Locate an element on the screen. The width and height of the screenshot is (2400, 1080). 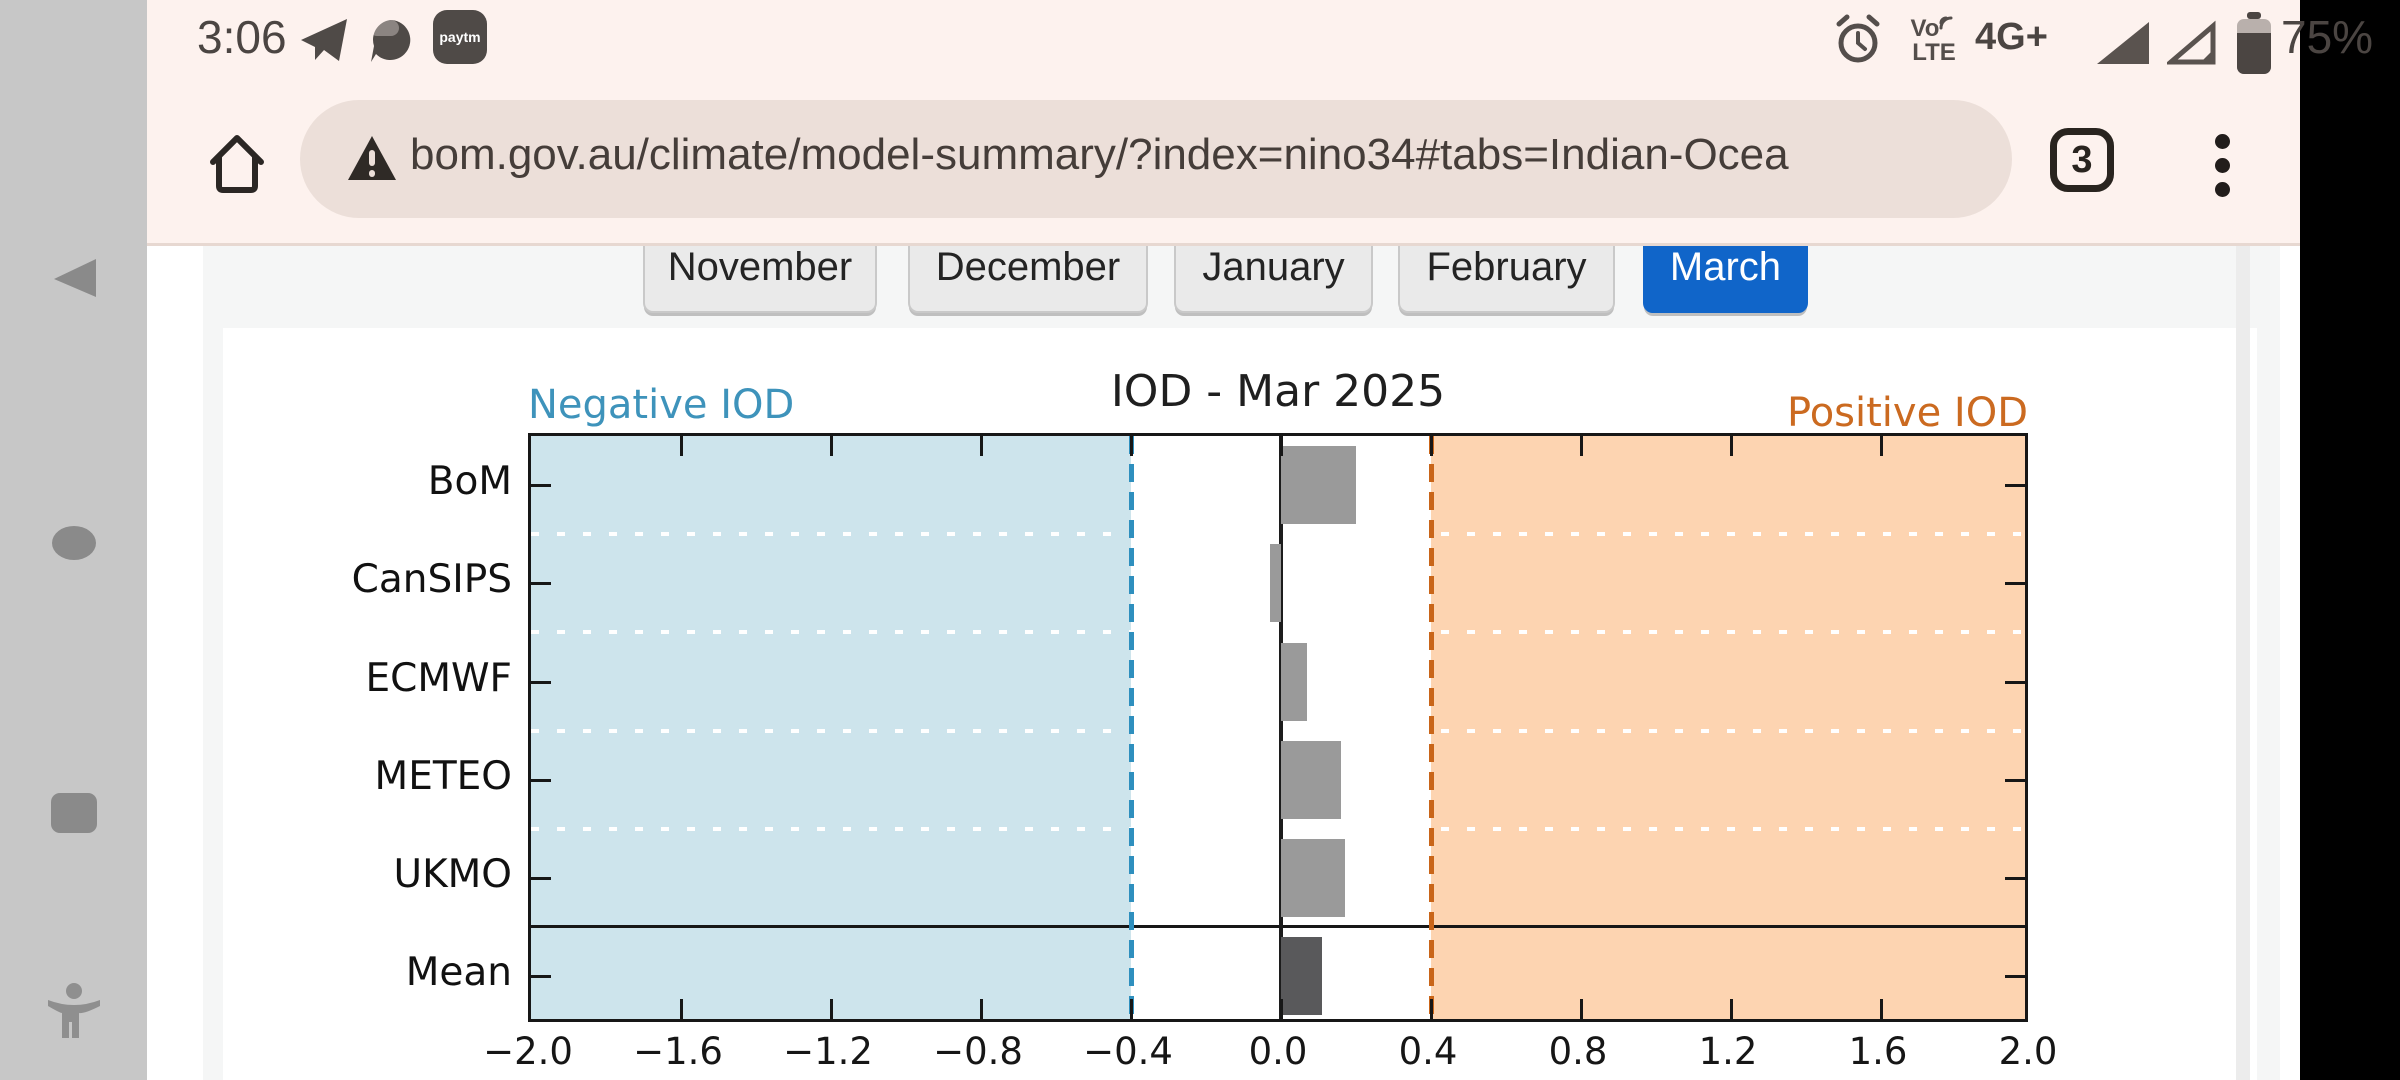
network-type-badge: 4G+ is located at coordinates (2011, 37).